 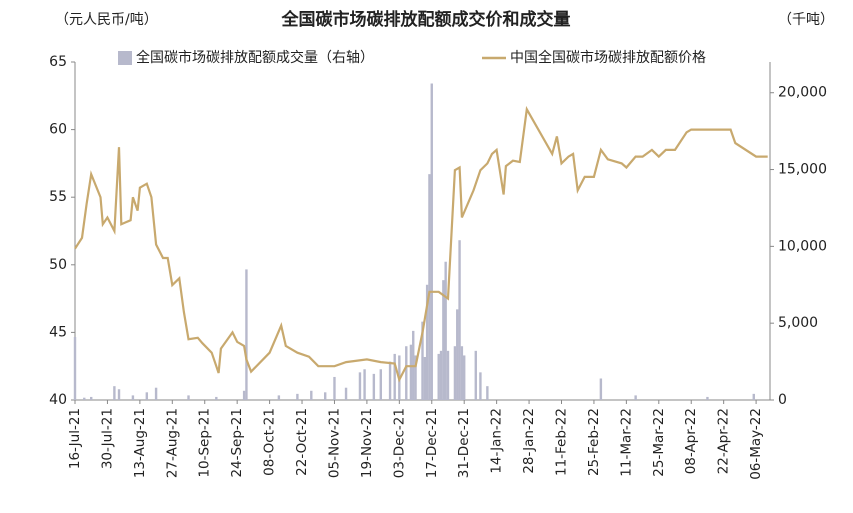 I want to click on x-tick-label: 25-Feb-22, so click(x=594, y=442).